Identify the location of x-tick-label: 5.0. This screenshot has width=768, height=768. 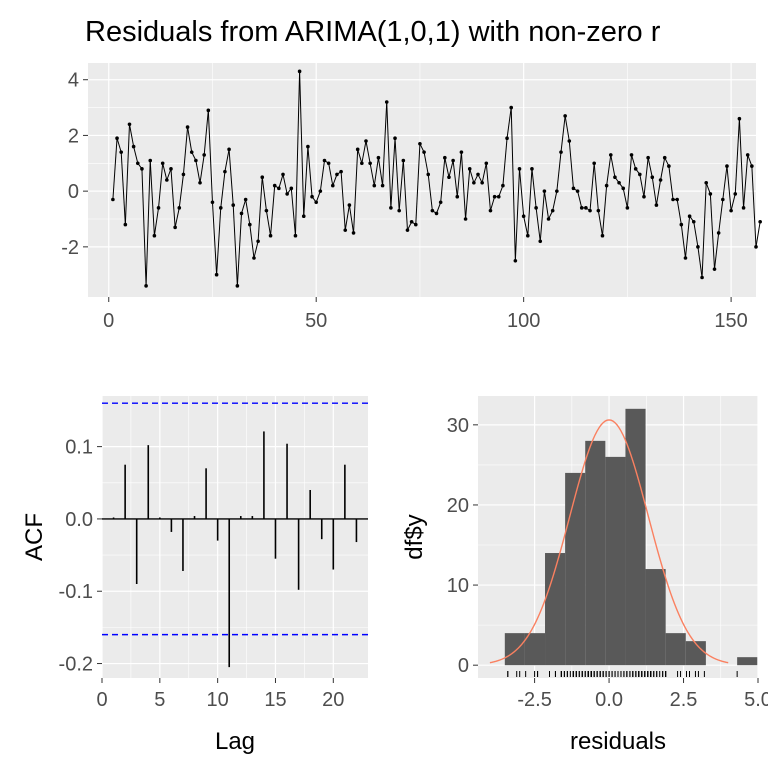
(756, 700).